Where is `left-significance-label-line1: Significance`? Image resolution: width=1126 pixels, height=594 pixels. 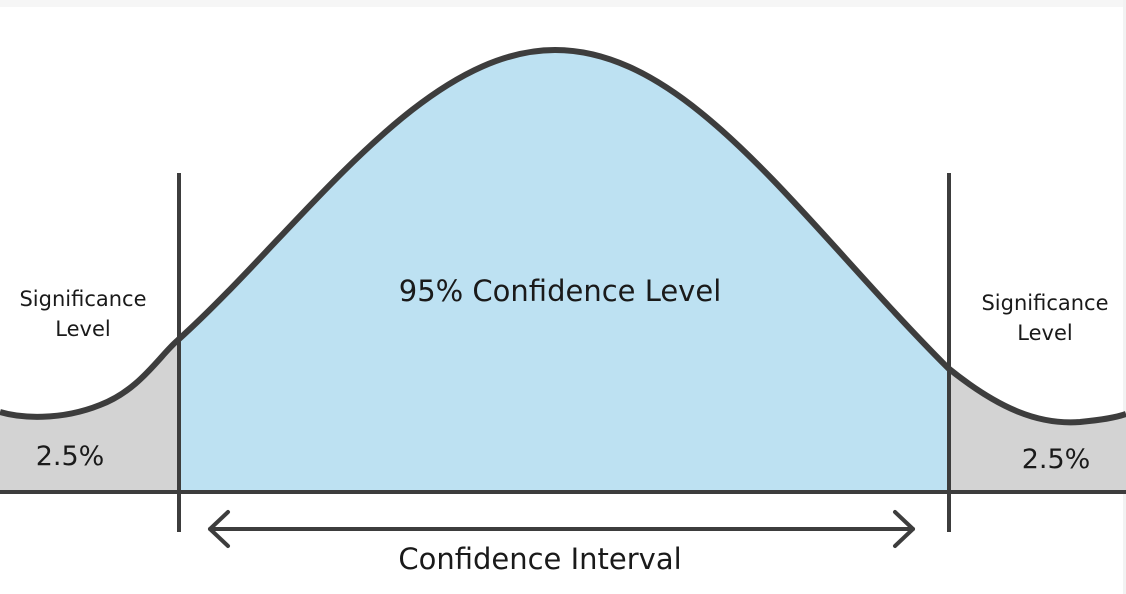
left-significance-label-line1: Significance is located at coordinates (82, 299).